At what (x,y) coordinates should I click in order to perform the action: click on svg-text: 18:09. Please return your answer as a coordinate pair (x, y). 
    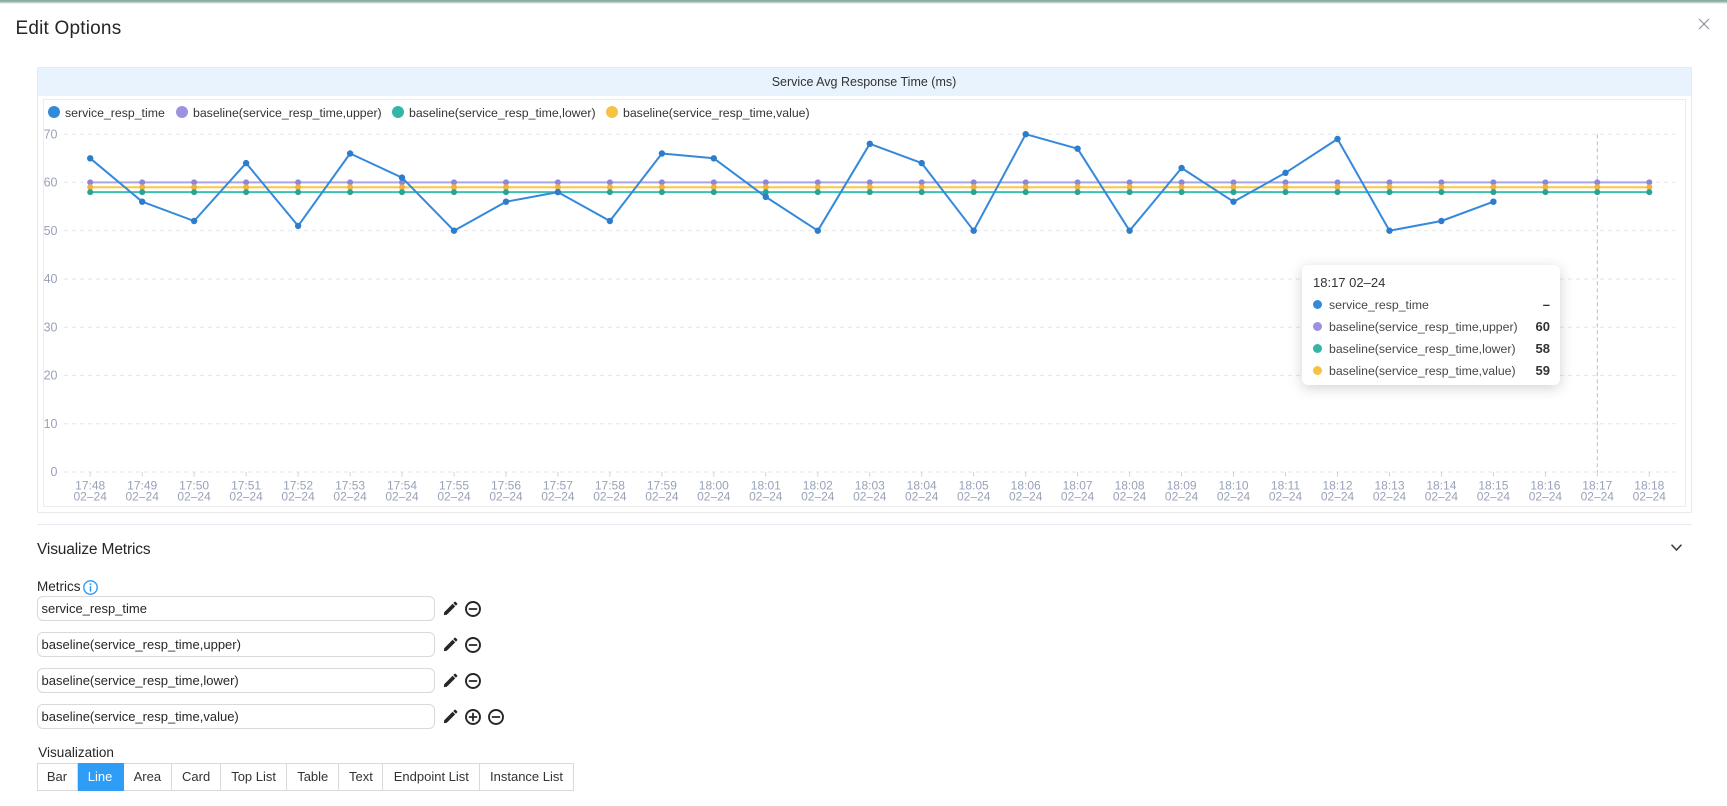
    Looking at the image, I should click on (1182, 486).